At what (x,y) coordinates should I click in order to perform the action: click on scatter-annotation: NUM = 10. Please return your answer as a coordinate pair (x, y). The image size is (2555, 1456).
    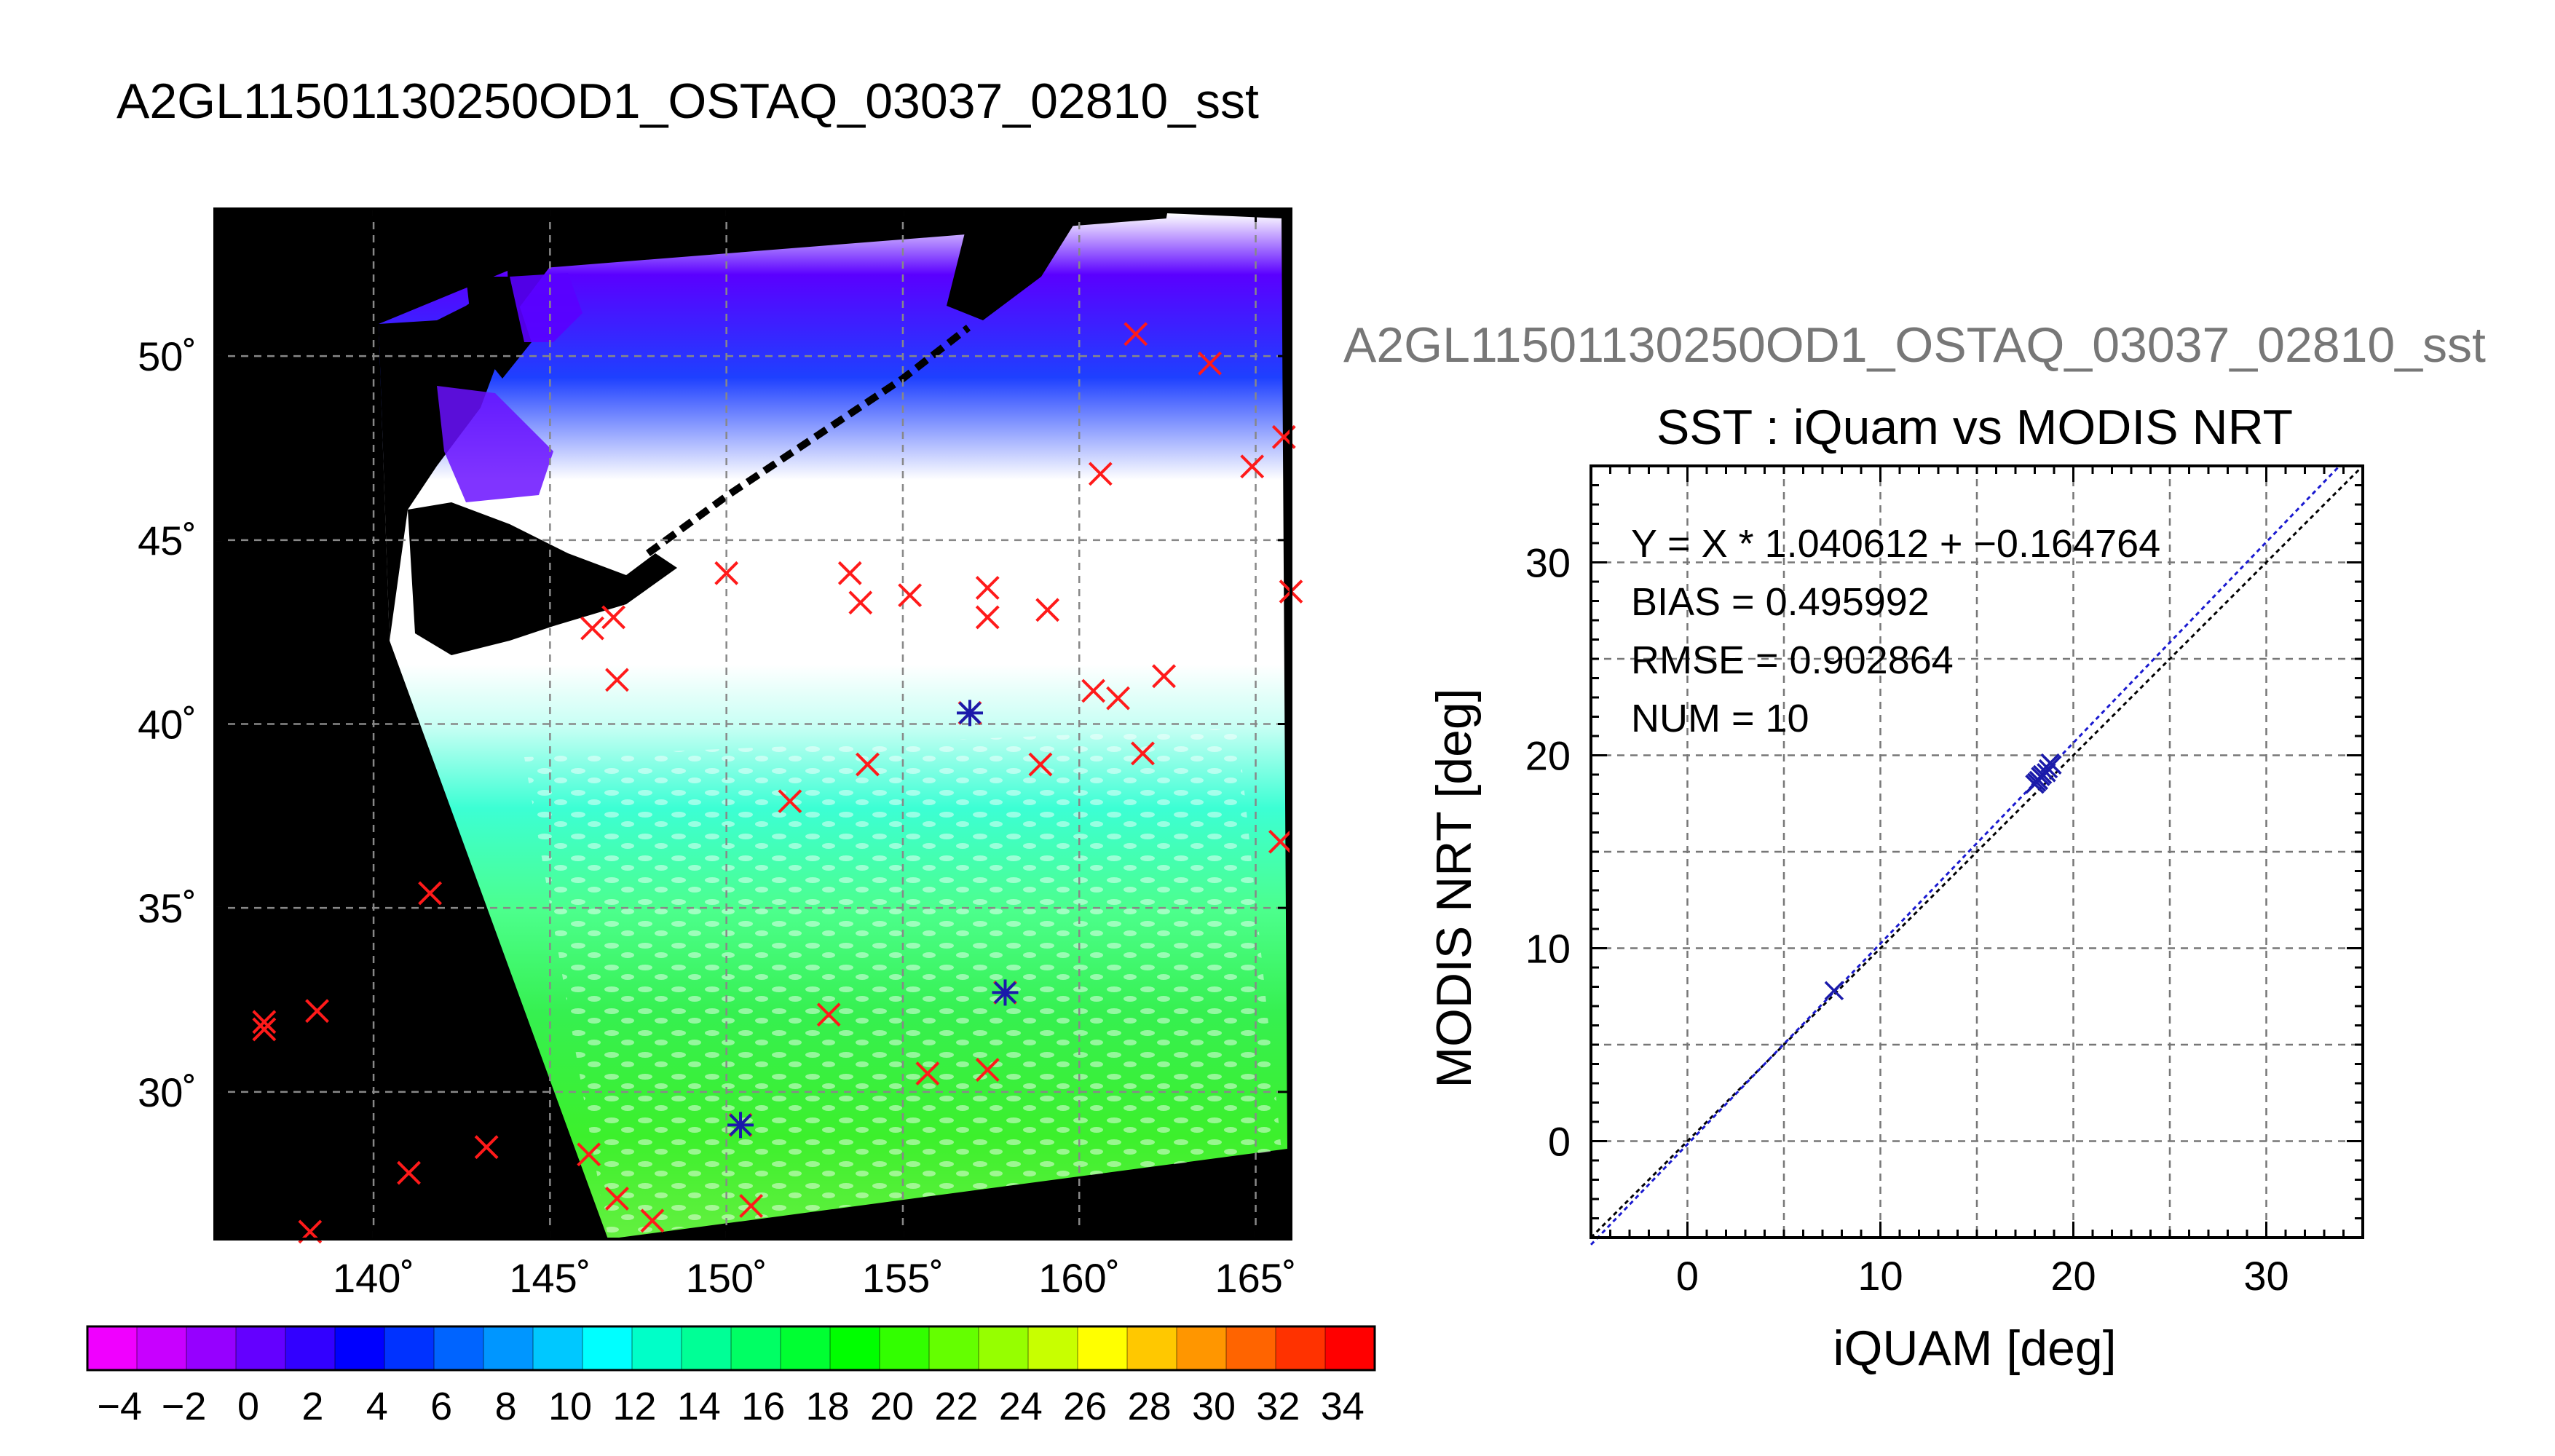
    Looking at the image, I should click on (1720, 718).